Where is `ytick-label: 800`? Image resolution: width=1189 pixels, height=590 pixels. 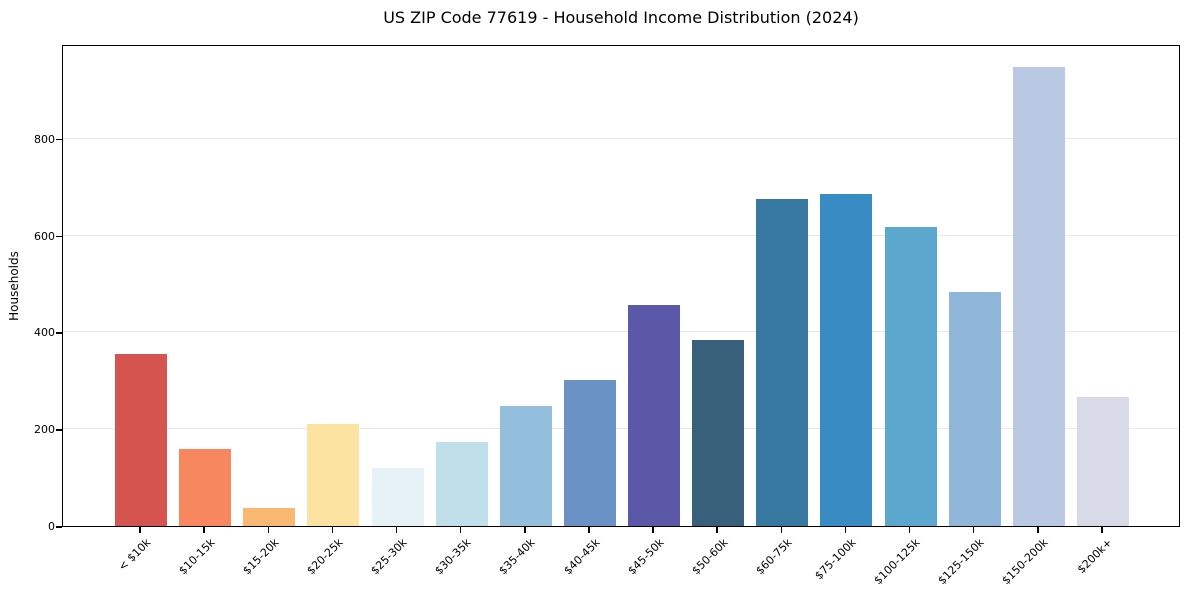 ytick-label: 800 is located at coordinates (44, 139).